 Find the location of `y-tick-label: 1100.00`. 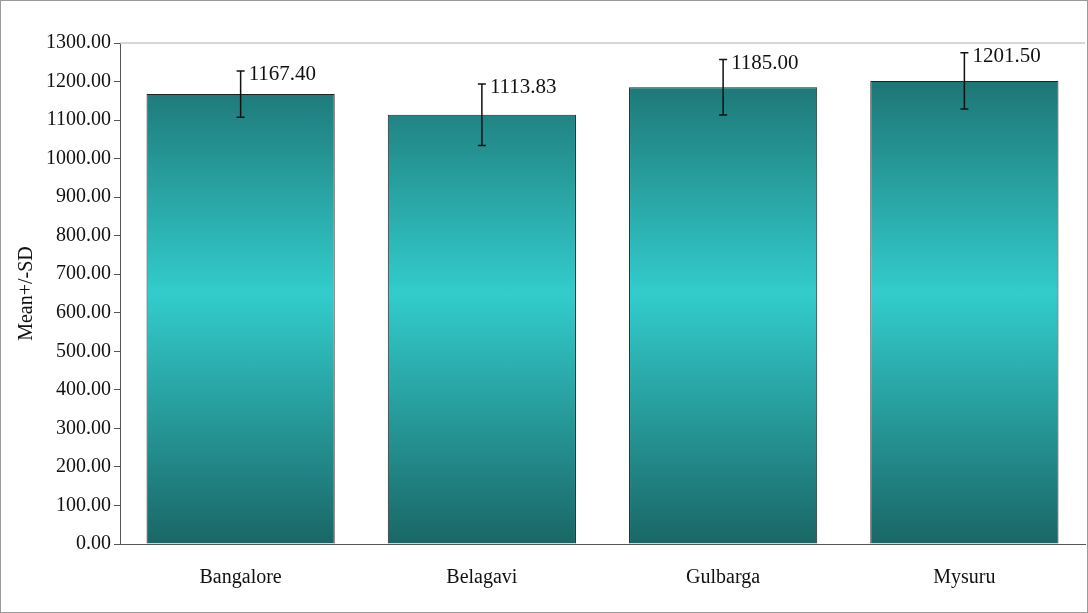

y-tick-label: 1100.00 is located at coordinates (78, 118).